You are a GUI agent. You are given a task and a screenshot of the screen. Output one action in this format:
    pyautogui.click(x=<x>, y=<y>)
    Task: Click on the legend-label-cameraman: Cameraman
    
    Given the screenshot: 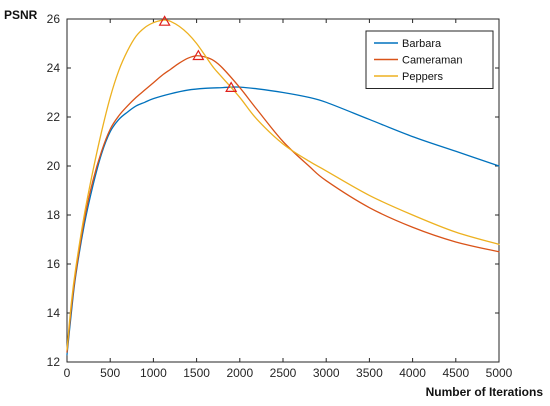 What is the action you would take?
    pyautogui.click(x=432, y=61)
    